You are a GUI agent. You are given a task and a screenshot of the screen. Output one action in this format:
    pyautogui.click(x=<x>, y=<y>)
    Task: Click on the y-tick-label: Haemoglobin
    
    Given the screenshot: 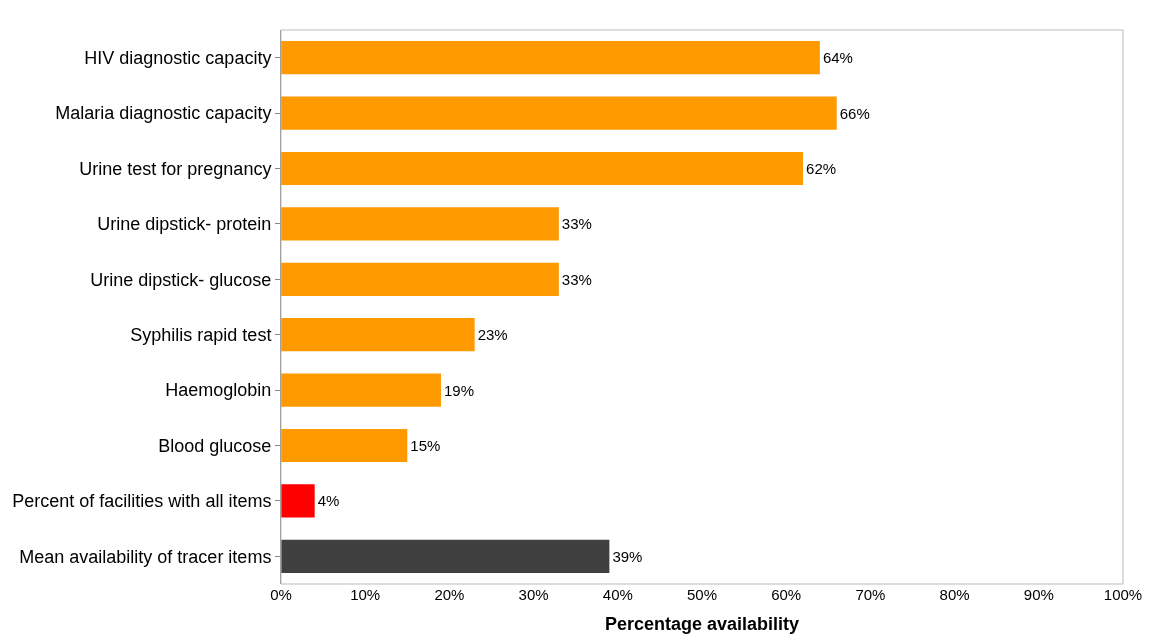 What is the action you would take?
    pyautogui.click(x=218, y=390)
    